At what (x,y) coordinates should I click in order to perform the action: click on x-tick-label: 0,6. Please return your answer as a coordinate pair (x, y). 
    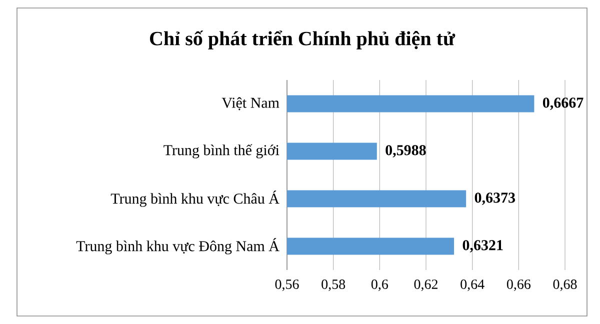
    Looking at the image, I should click on (379, 285).